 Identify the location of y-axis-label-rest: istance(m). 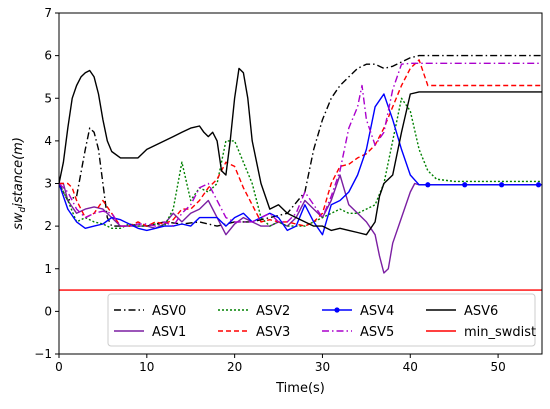
(18, 172).